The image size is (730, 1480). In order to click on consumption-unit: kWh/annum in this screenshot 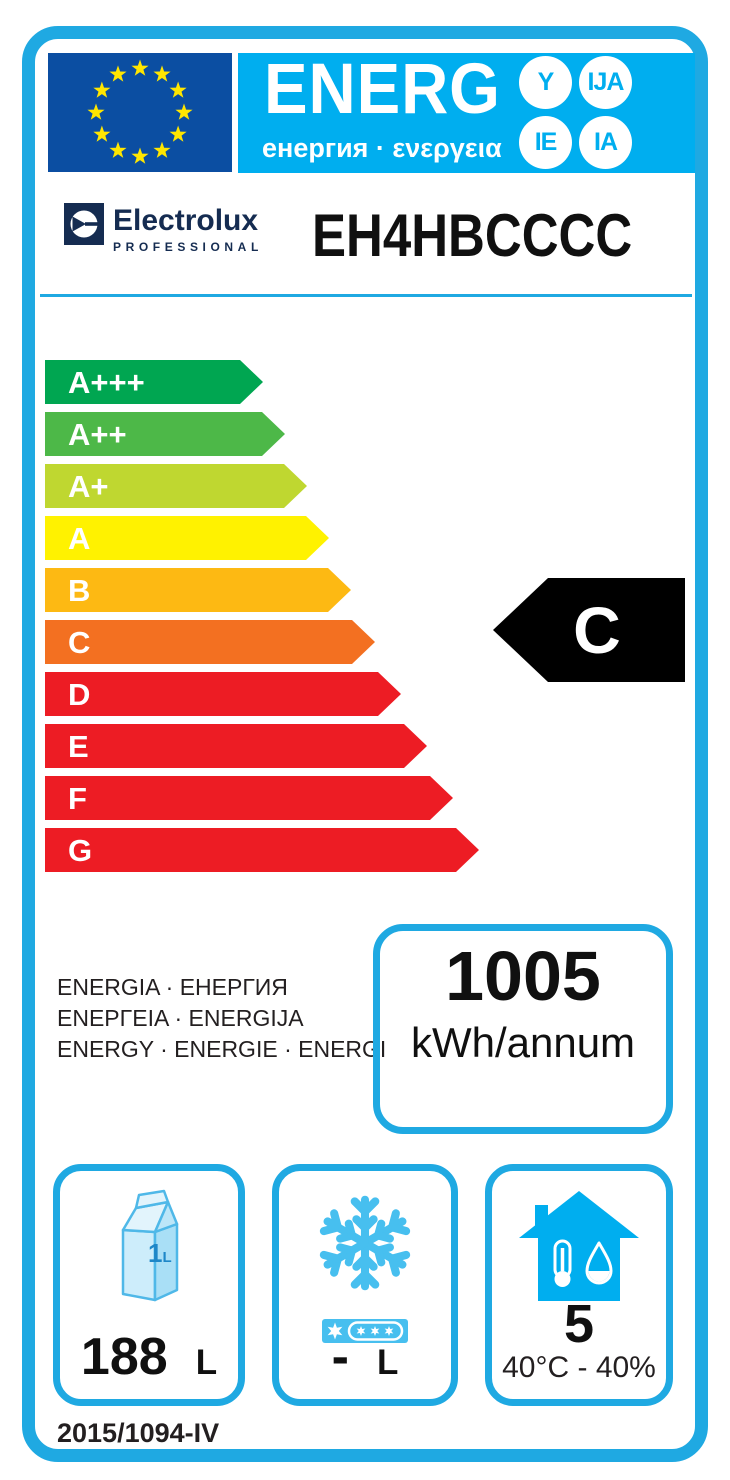, I will do `click(523, 1042)`.